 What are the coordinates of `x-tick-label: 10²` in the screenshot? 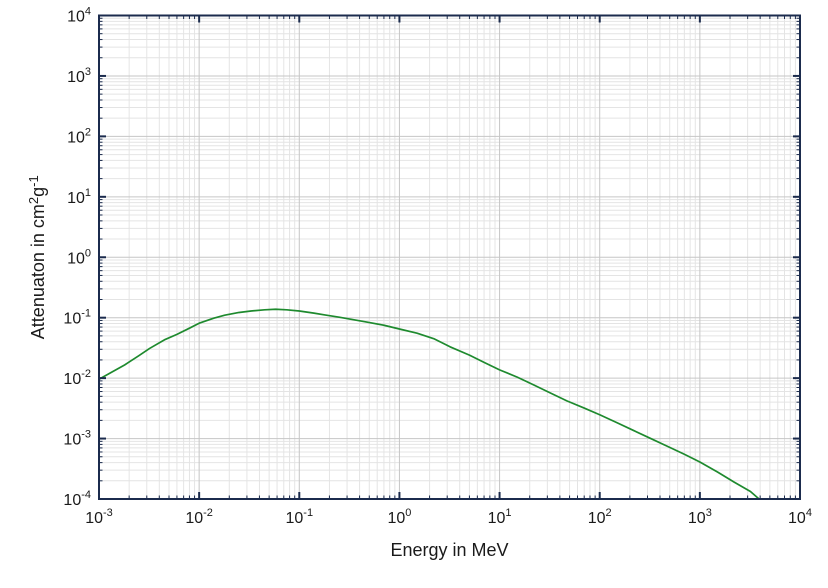 It's located at (600, 517).